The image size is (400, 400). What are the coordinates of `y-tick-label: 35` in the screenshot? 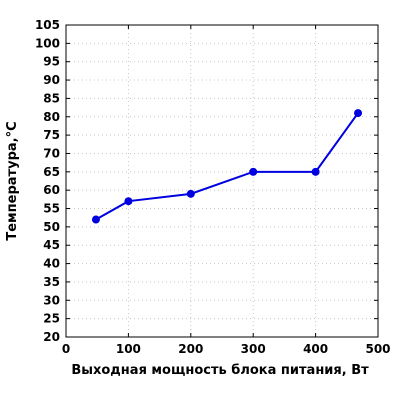 It's located at (51, 282).